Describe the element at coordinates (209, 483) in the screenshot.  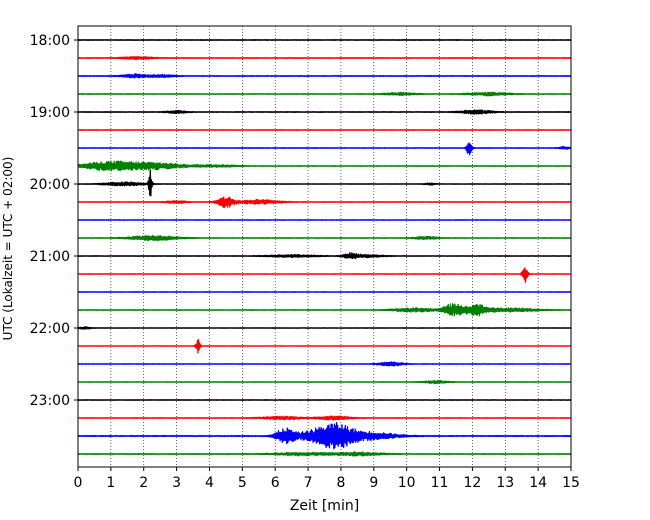
I see `x-tick-label: 4` at that location.